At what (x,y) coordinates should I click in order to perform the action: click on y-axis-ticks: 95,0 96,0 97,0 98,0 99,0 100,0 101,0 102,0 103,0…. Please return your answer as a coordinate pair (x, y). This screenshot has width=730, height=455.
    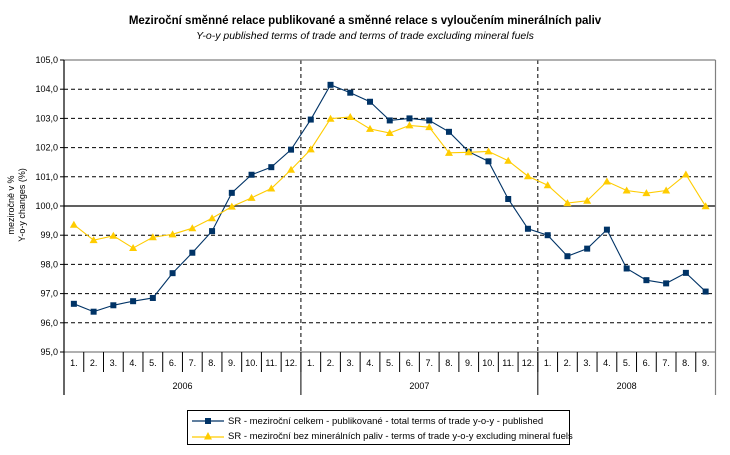
    Looking at the image, I should click on (49, 206).